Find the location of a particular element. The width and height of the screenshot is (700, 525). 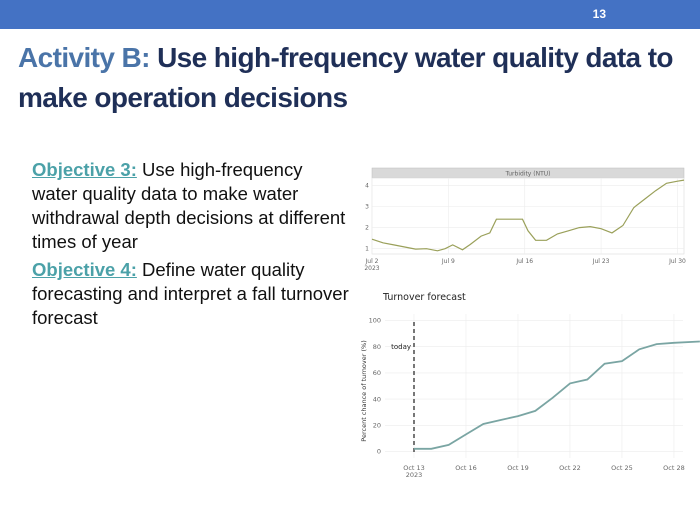

y-axis-label: Percent chance of turnover (%) is located at coordinates (364, 390).